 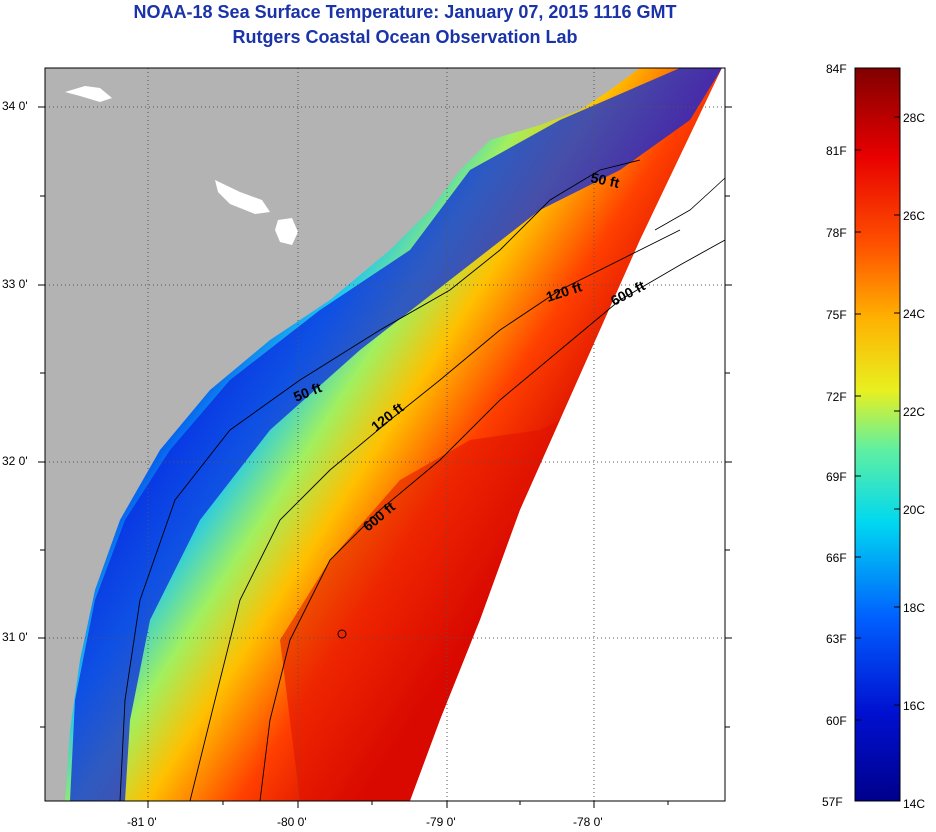 What do you see at coordinates (914, 706) in the screenshot?
I see `colorbar-c-16: 16C` at bounding box center [914, 706].